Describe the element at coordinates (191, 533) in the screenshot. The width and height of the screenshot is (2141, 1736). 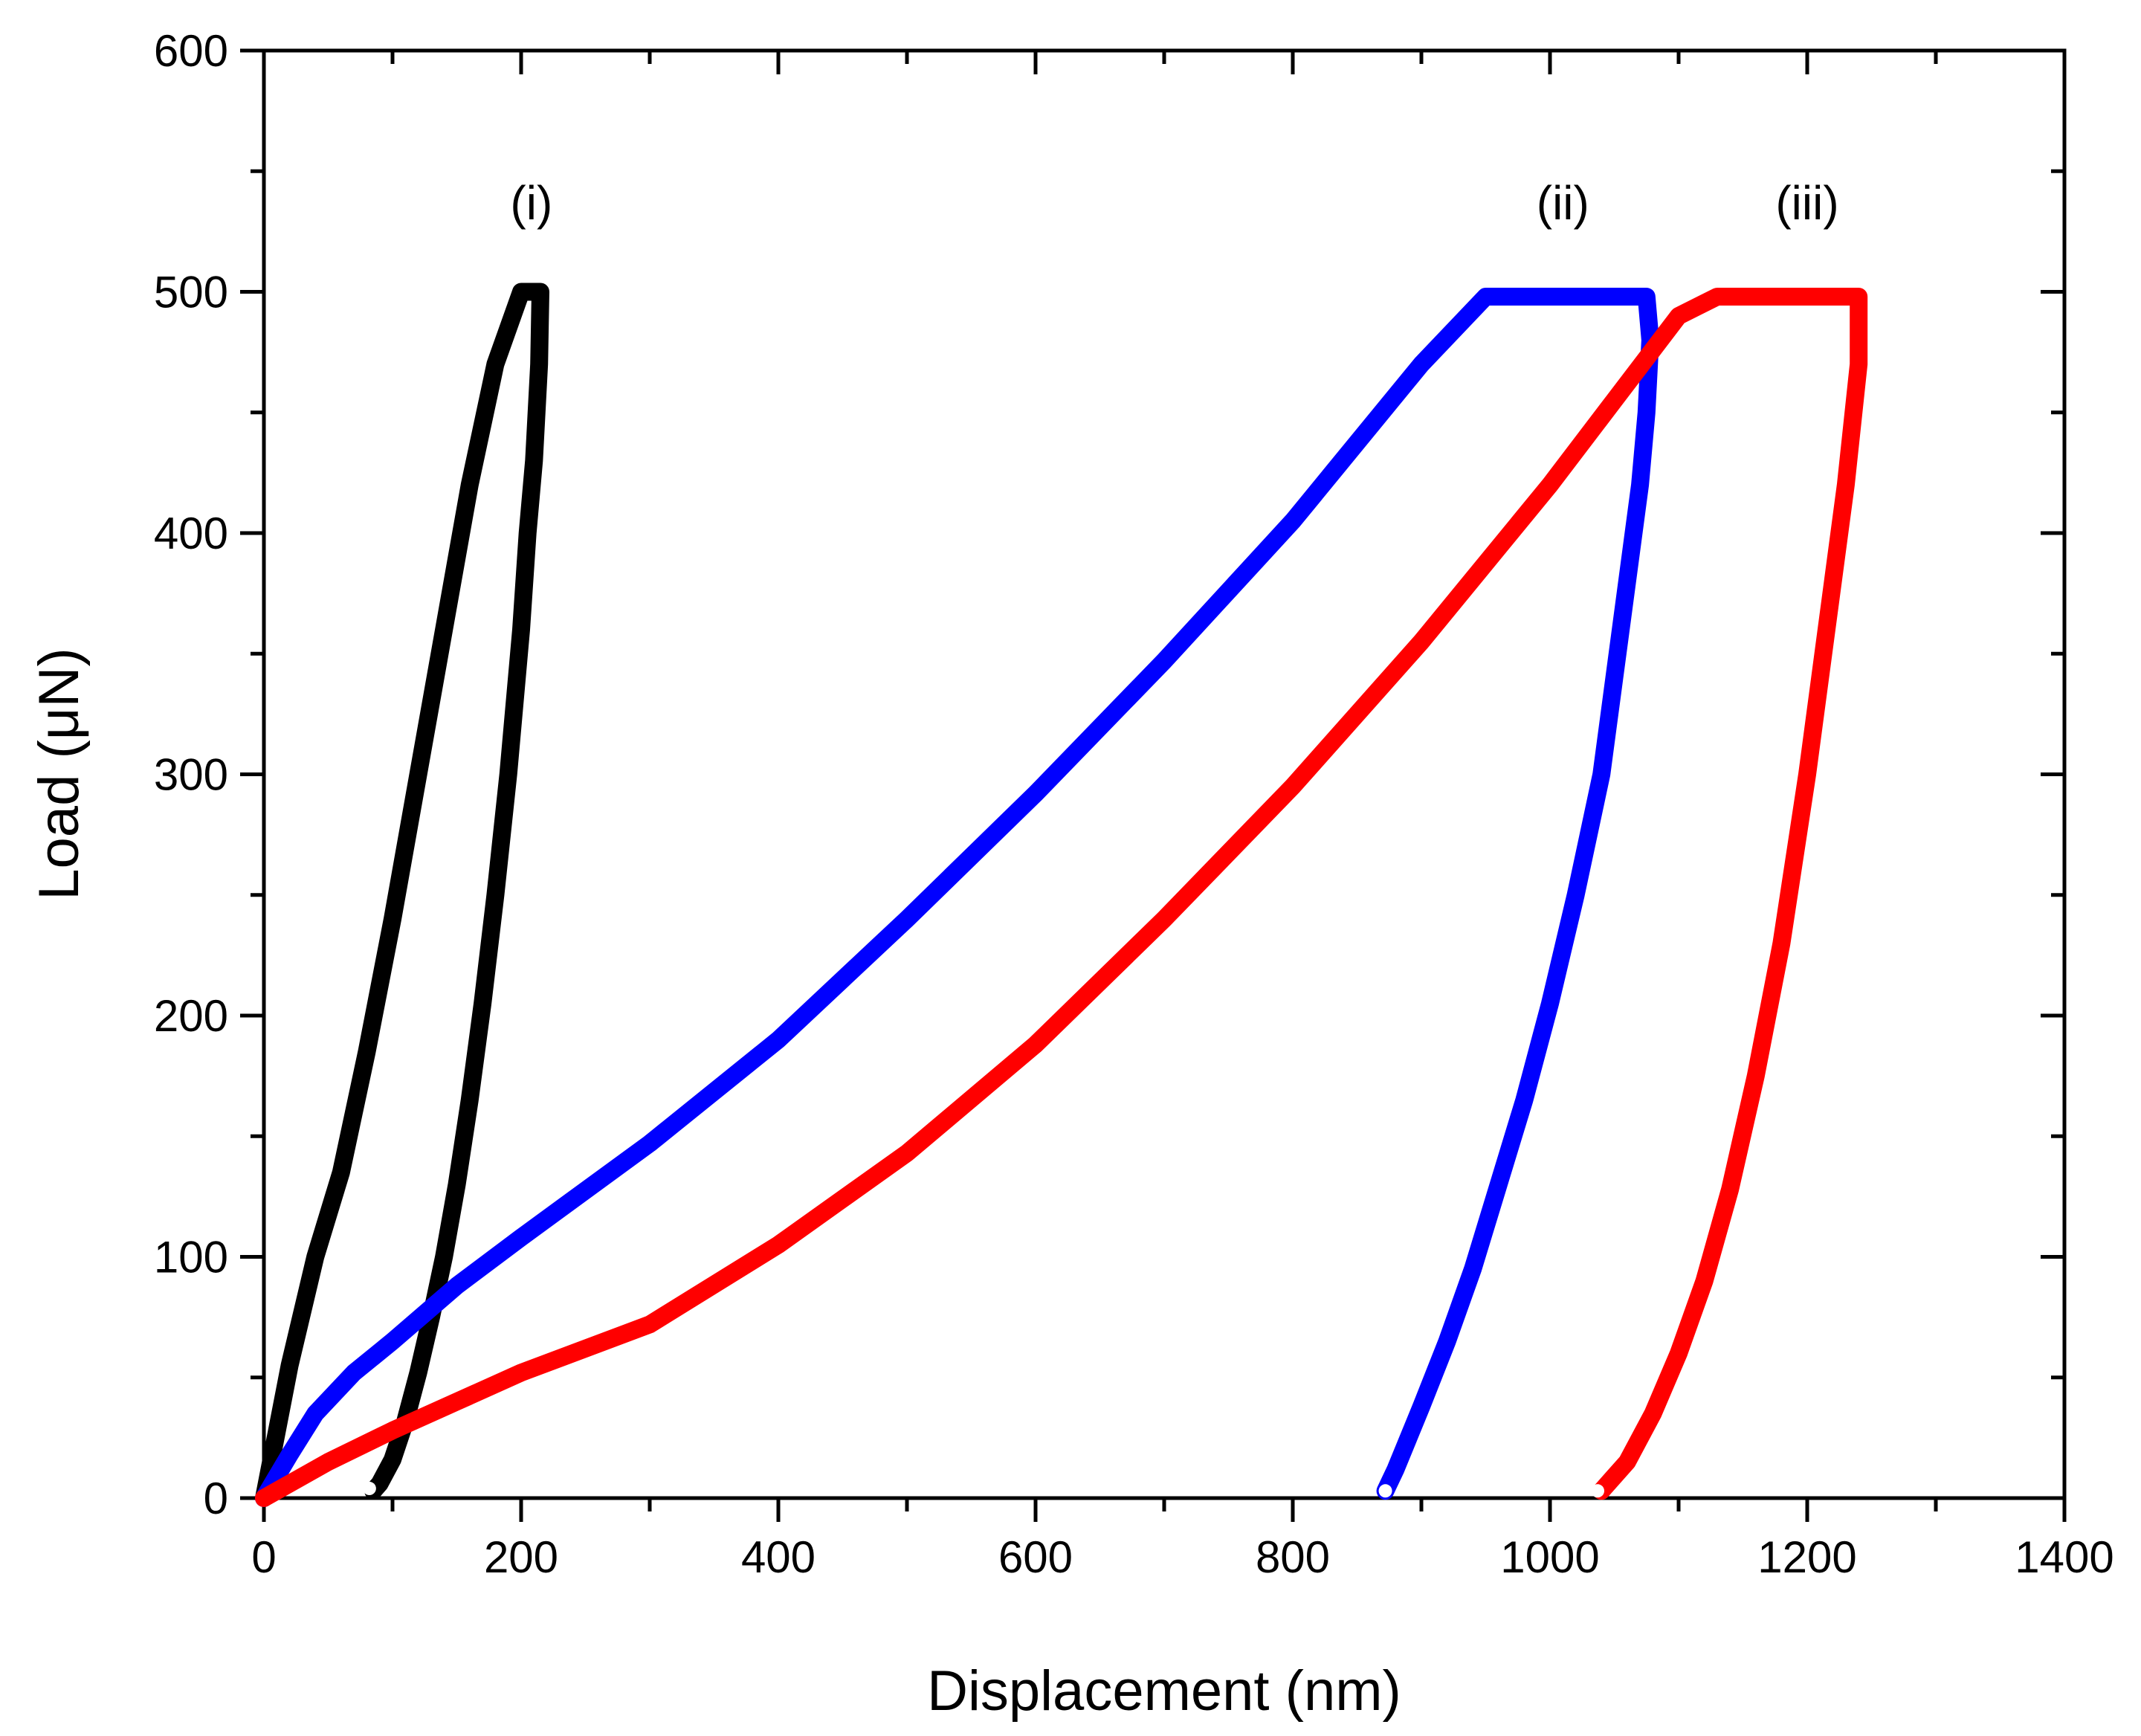
I see `y-tick-label: 400` at that location.